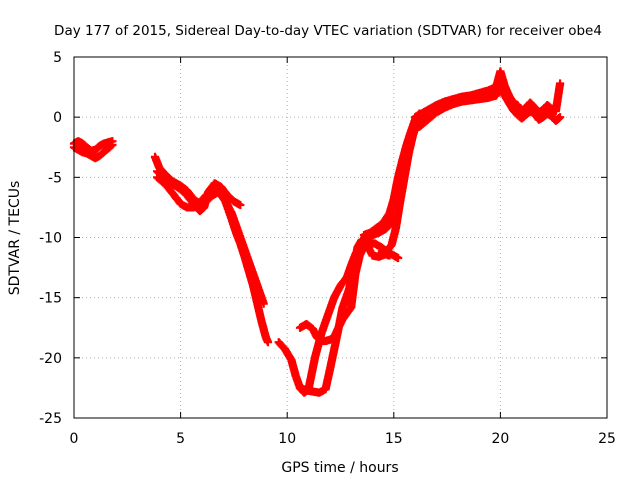 This screenshot has height=480, width=640. Describe the element at coordinates (500, 439) in the screenshot. I see `x-tick-label: 20` at that location.